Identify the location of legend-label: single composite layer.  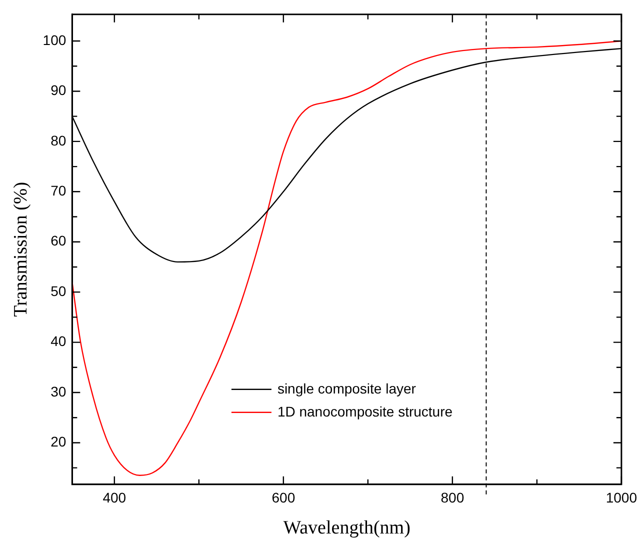
(346, 388).